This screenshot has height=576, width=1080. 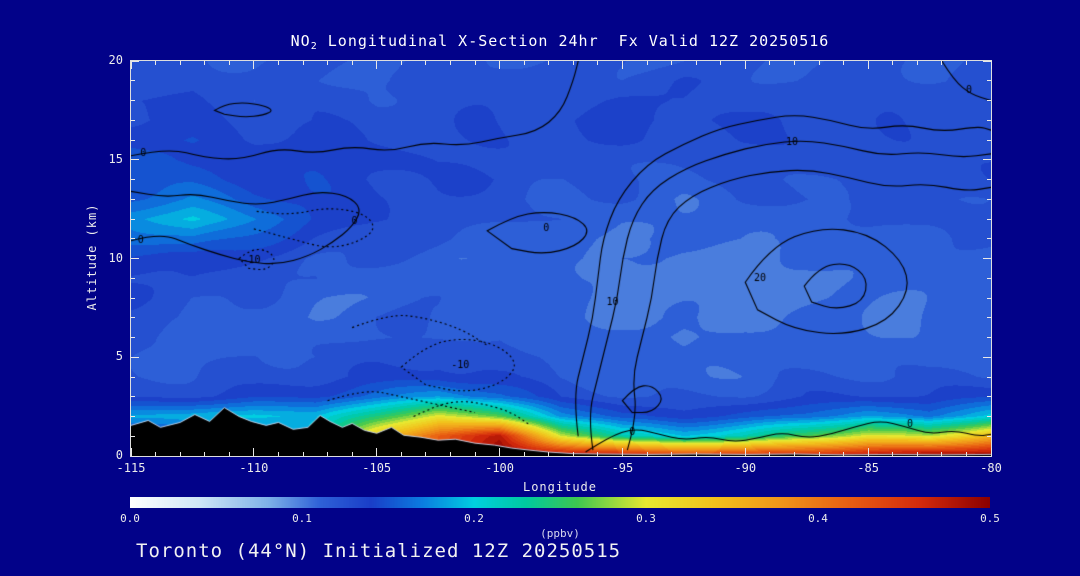 I want to click on chart-title-prefix: NO, so click(x=300, y=41).